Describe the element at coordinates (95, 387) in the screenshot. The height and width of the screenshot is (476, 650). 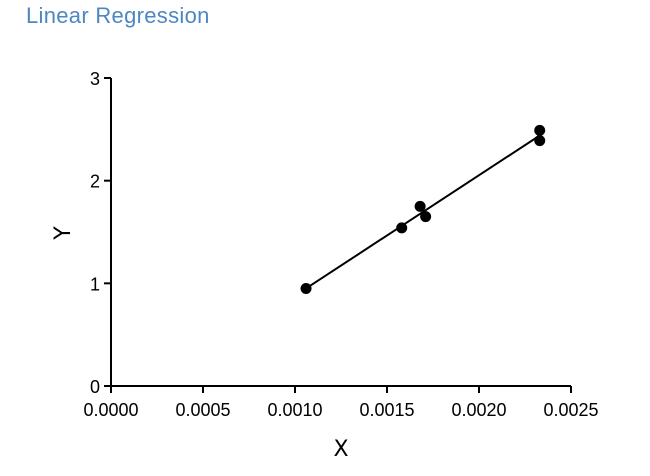
I see `y-tick-label: 0` at that location.